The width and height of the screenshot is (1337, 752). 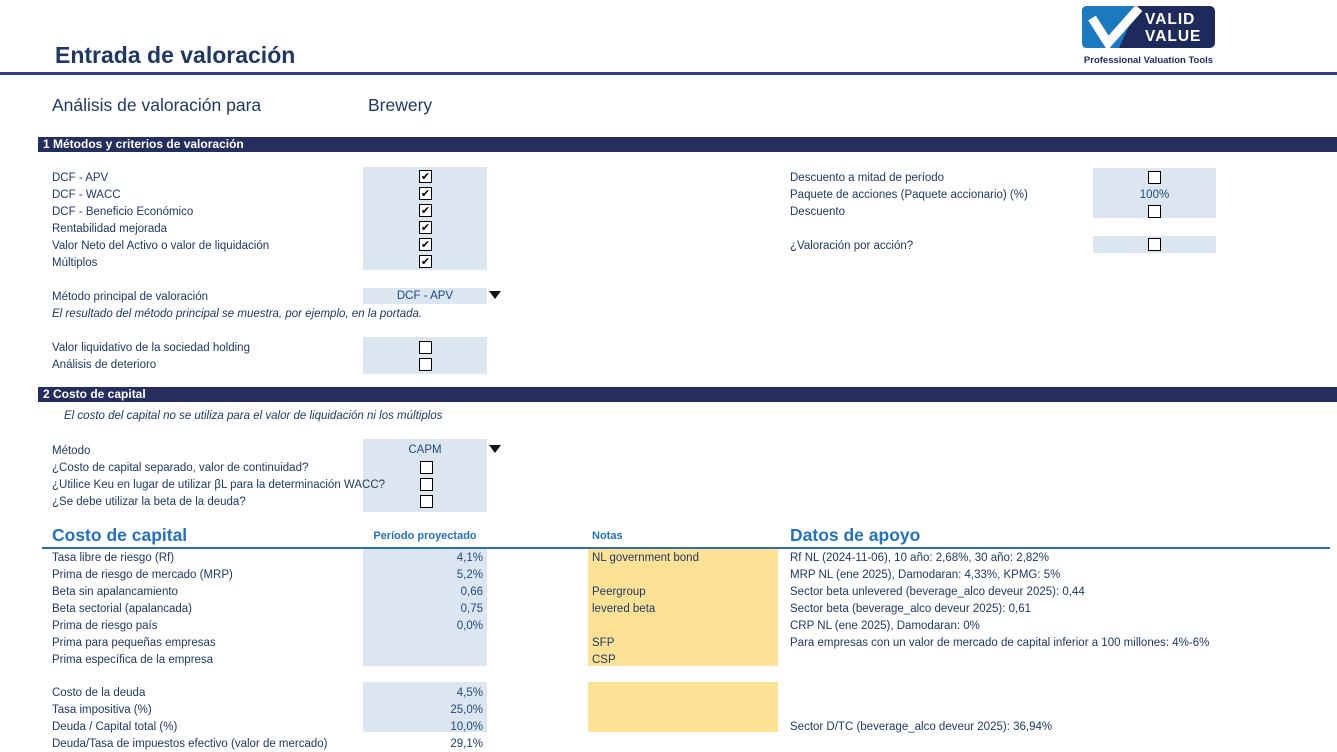 I want to click on row-label-tax-rate: Tasa impositiva (%), so click(x=102, y=710).